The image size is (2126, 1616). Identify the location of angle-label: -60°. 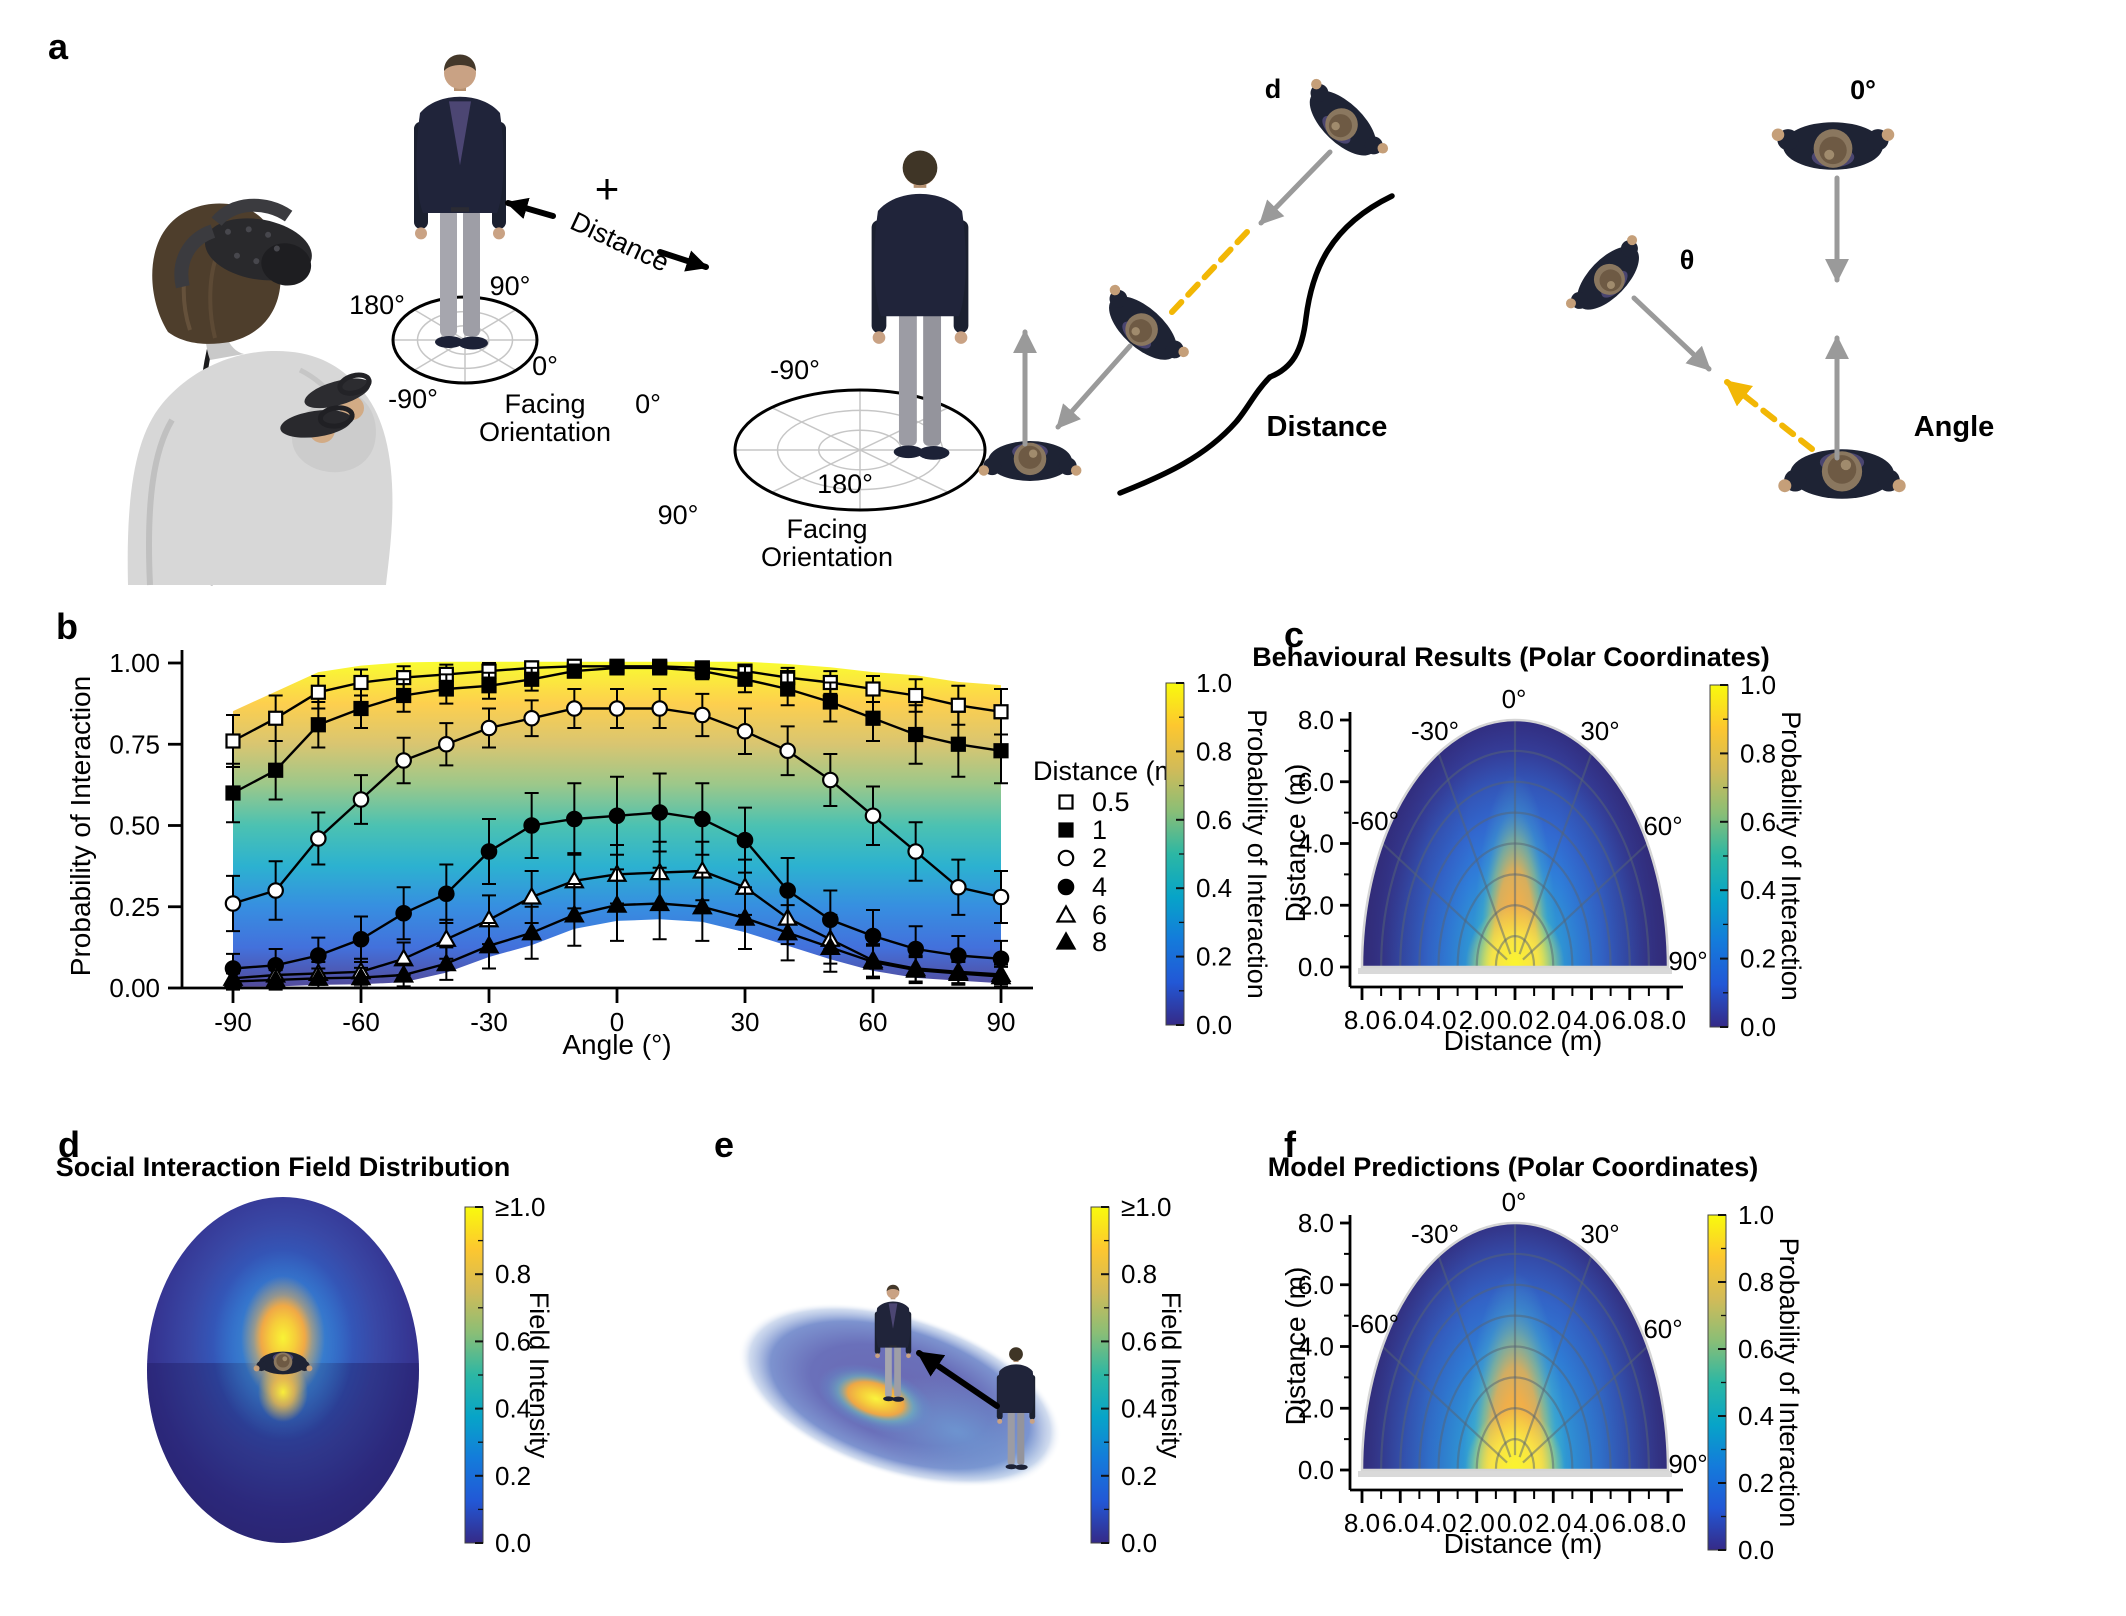
(1375, 821).